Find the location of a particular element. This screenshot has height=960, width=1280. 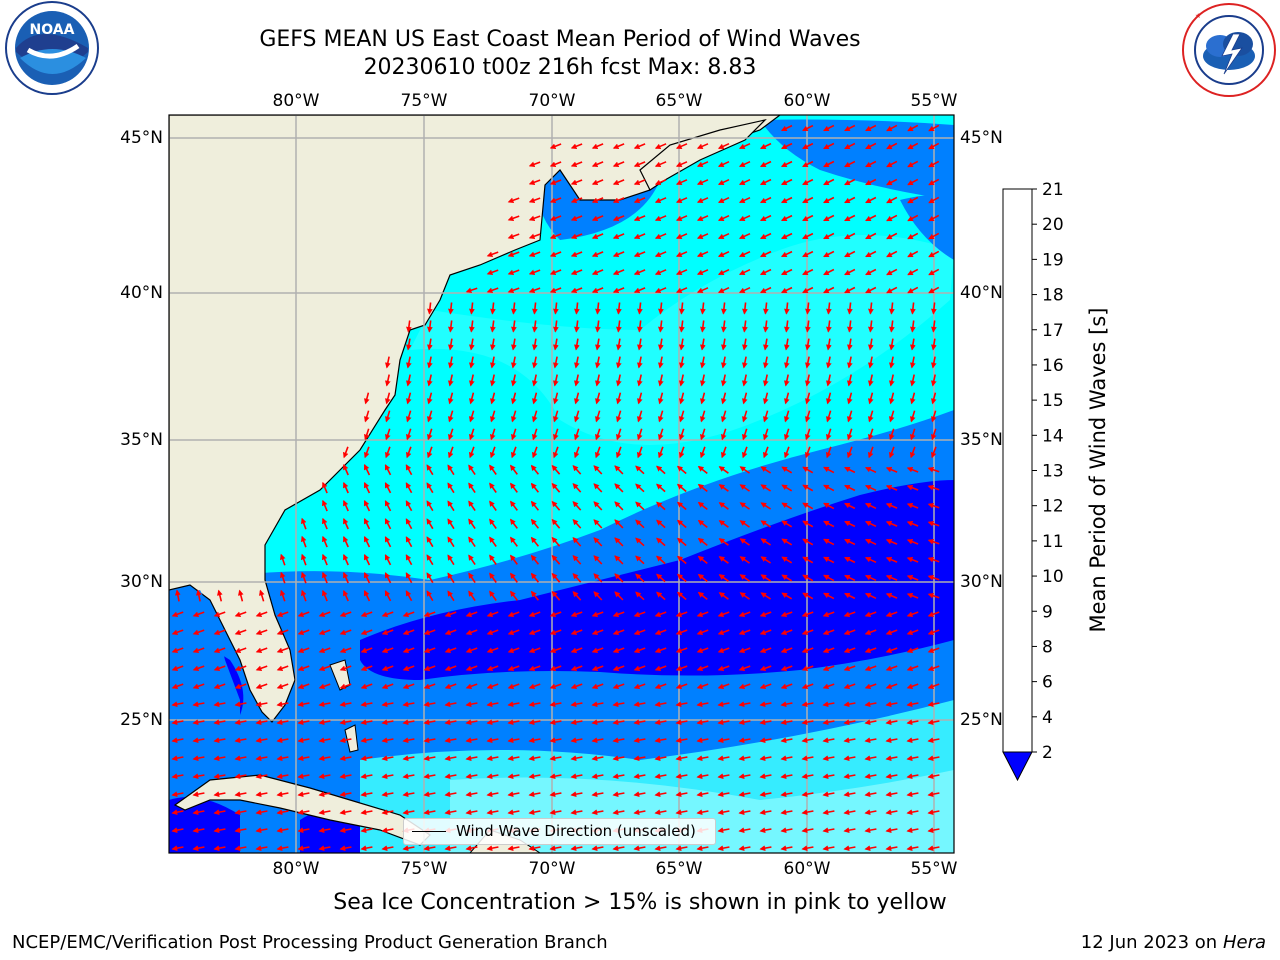

colorbar-tick-label: 10 is located at coordinates (1053, 577).